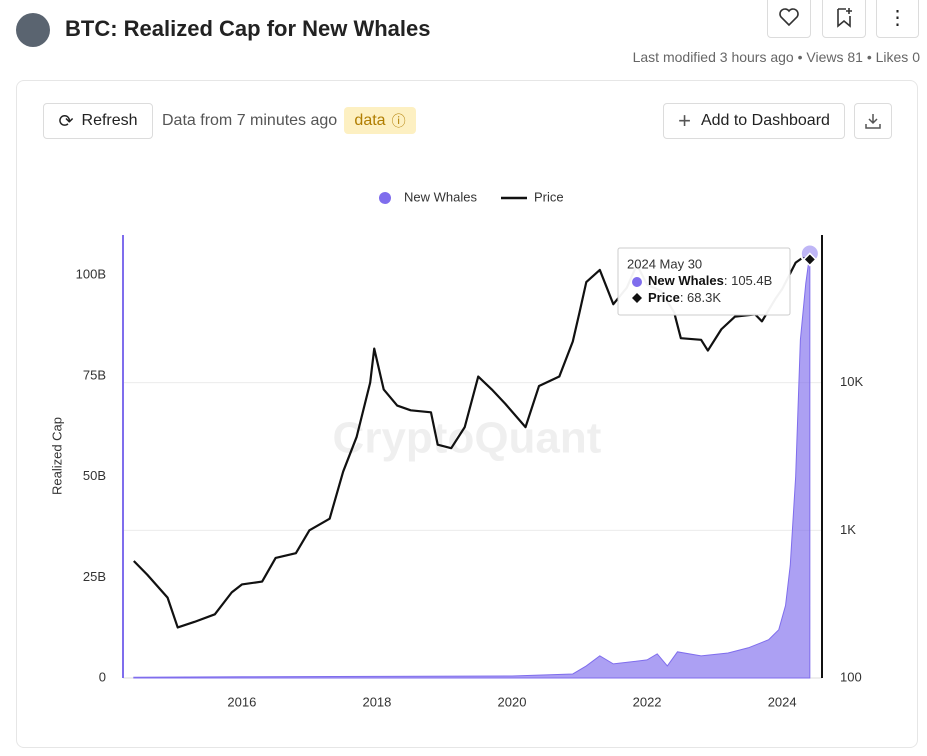 Image resolution: width=927 pixels, height=756 pixels. What do you see at coordinates (851, 676) in the screenshot?
I see `y2-tick-label: 100` at bounding box center [851, 676].